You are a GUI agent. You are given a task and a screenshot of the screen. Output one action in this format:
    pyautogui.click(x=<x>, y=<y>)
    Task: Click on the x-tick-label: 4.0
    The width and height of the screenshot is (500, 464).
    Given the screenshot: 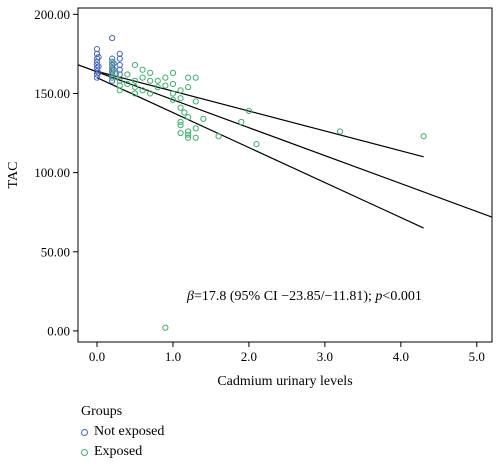 What is the action you would take?
    pyautogui.click(x=401, y=356)
    